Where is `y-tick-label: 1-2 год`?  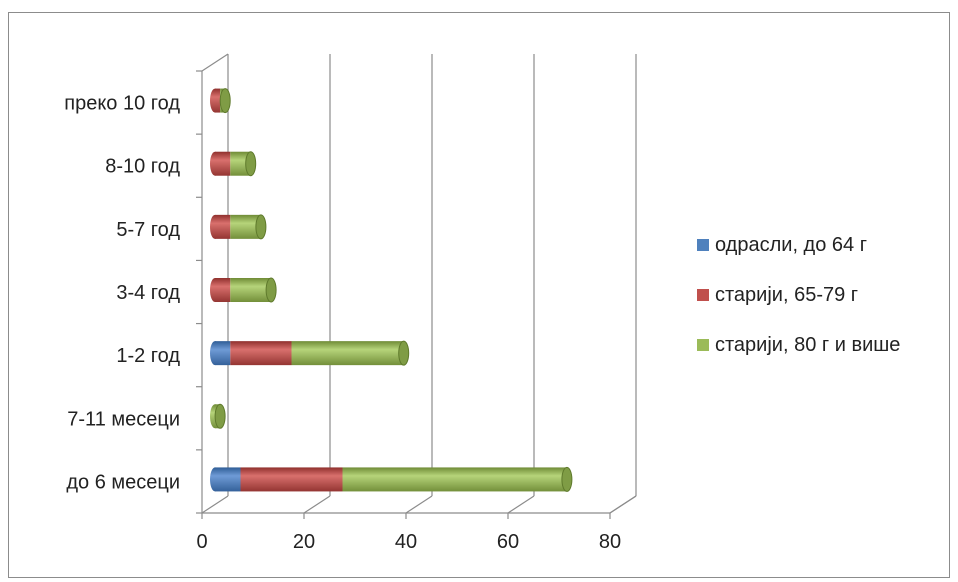
y-tick-label: 1-2 год is located at coordinates (148, 356).